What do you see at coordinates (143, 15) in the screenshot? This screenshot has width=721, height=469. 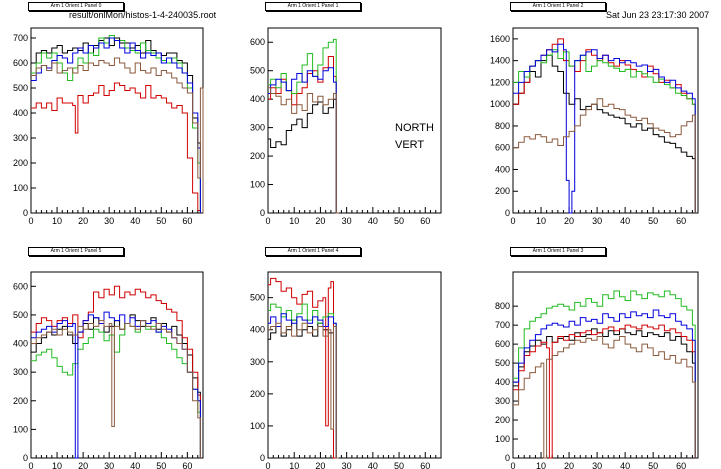 I see `file-path-label: result/onlMon/histos-1-4-240035.root` at bounding box center [143, 15].